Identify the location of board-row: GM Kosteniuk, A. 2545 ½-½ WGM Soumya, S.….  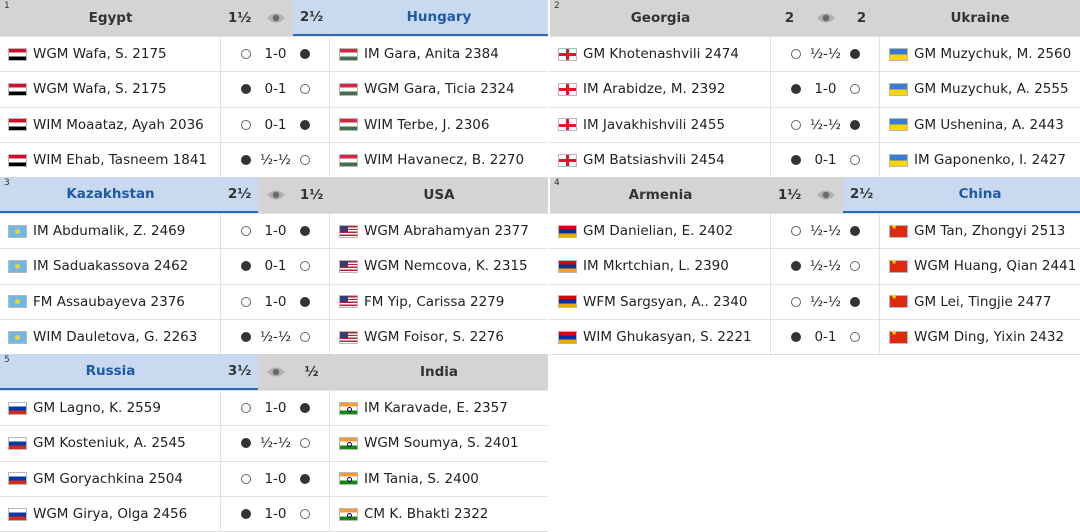
(274, 443).